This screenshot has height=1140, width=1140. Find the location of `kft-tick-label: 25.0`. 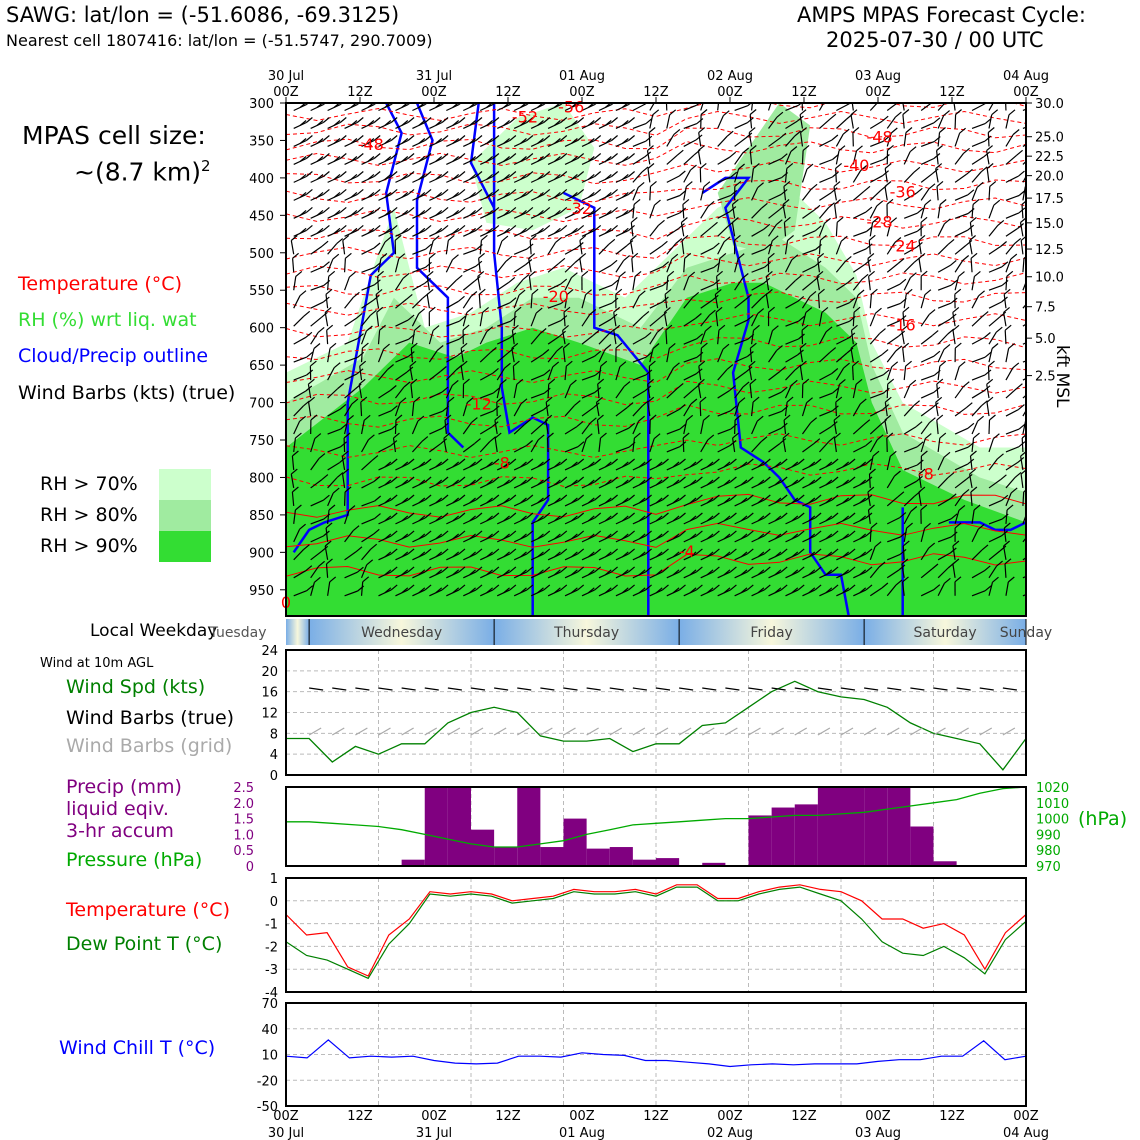

kft-tick-label: 25.0 is located at coordinates (1049, 138).